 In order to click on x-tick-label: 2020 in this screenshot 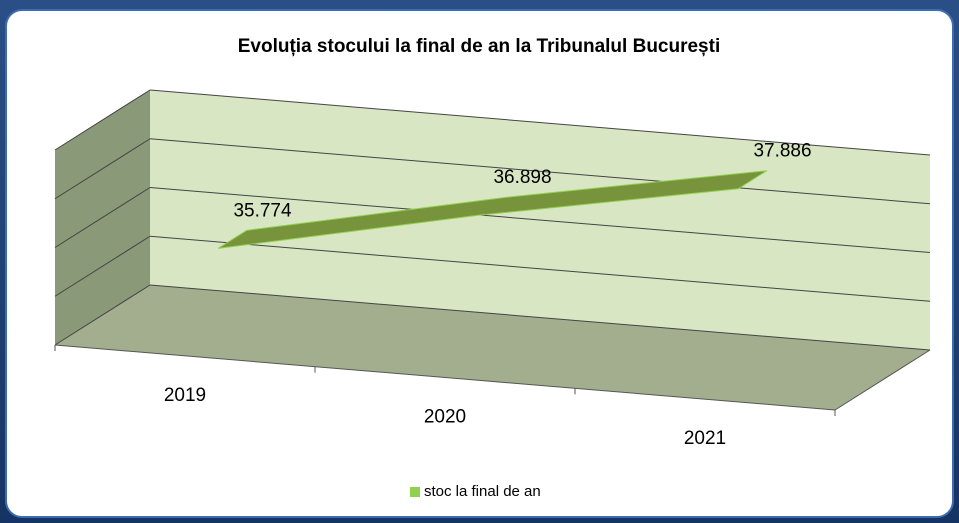, I will do `click(445, 417)`.